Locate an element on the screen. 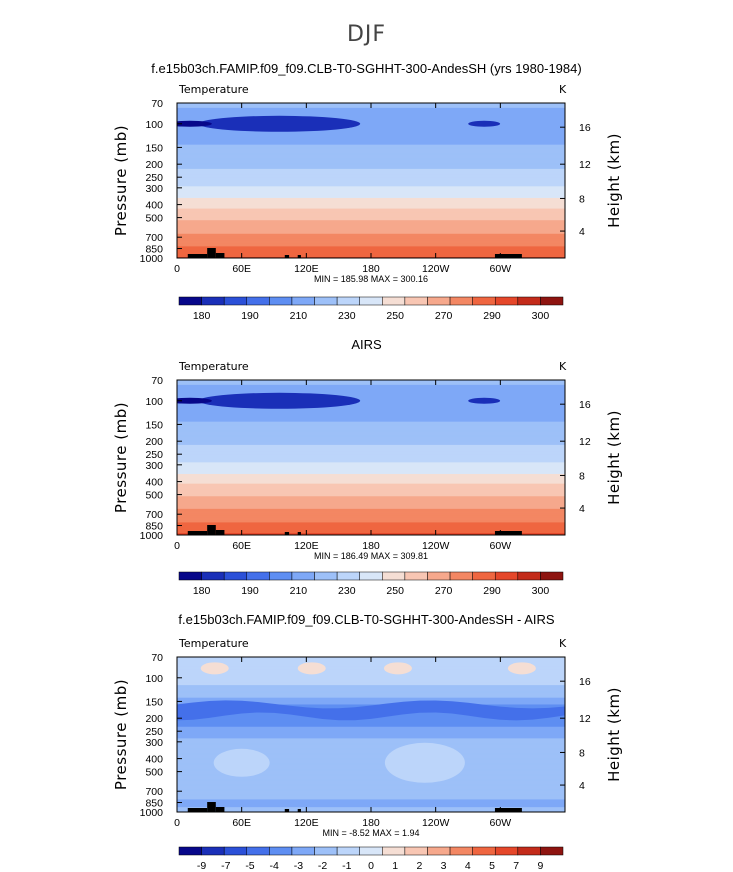 Image resolution: width=733 pixels, height=872 pixels. x-tick-label: 120W is located at coordinates (436, 546).